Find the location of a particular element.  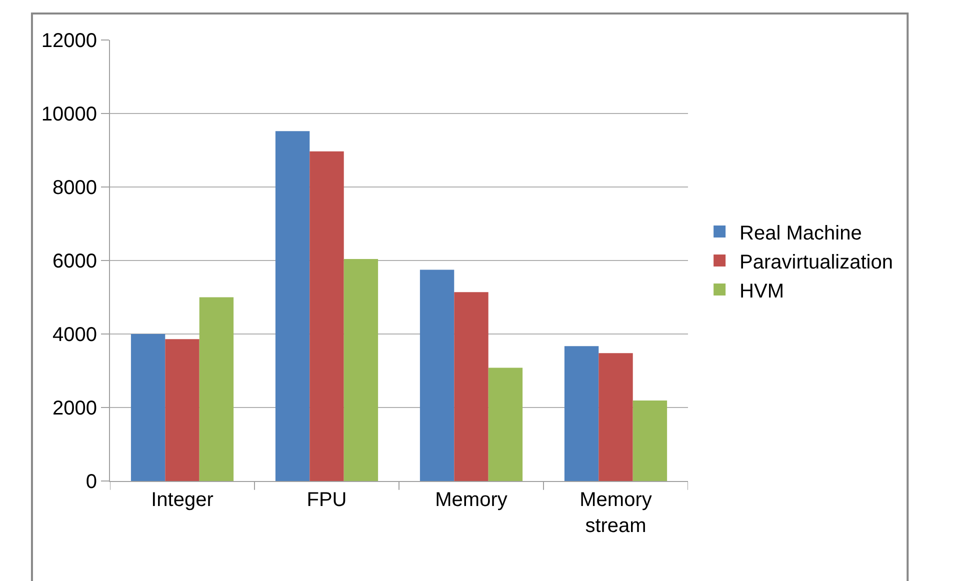

x-tick-label: Memory is located at coordinates (471, 500).